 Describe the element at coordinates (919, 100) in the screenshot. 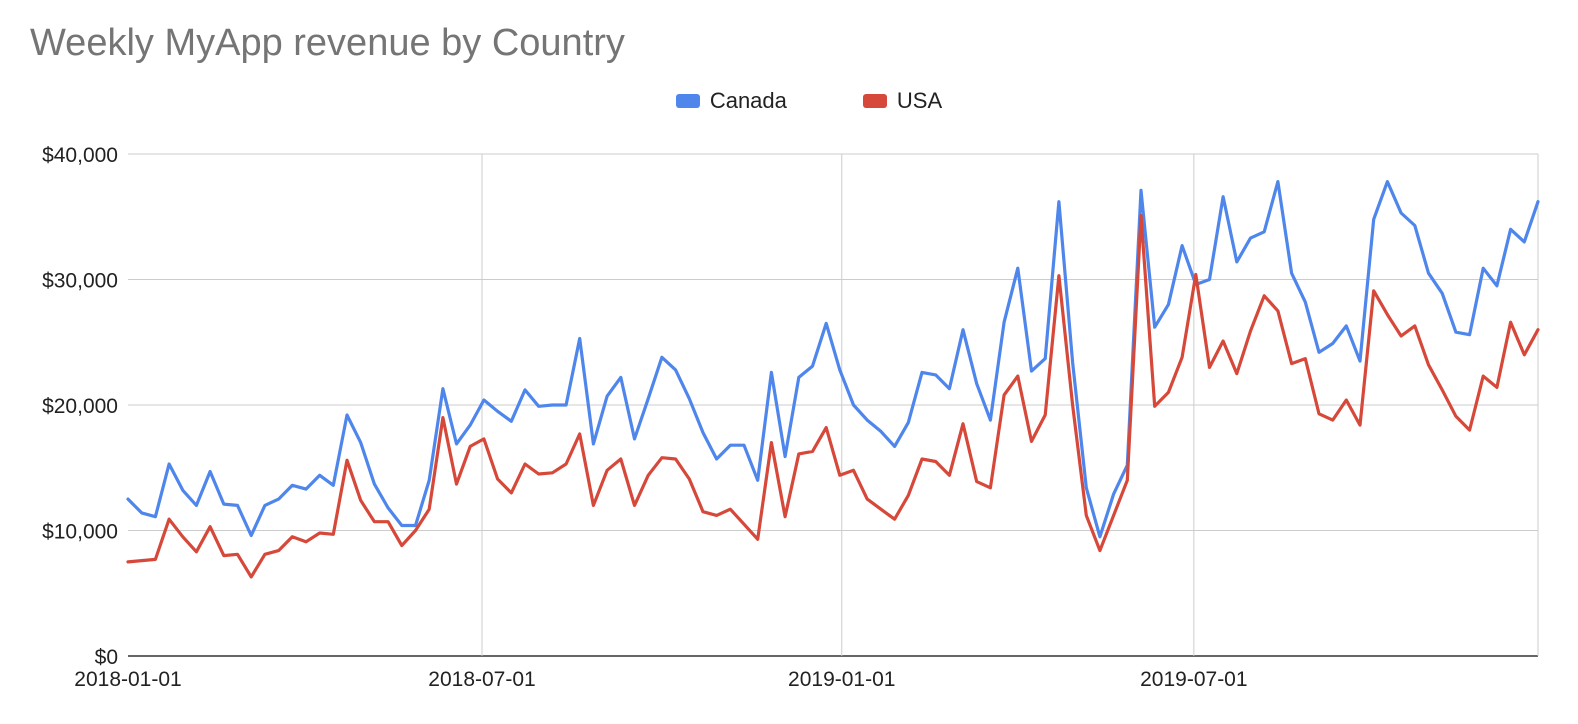

I see `legend-label-usa: USA` at that location.